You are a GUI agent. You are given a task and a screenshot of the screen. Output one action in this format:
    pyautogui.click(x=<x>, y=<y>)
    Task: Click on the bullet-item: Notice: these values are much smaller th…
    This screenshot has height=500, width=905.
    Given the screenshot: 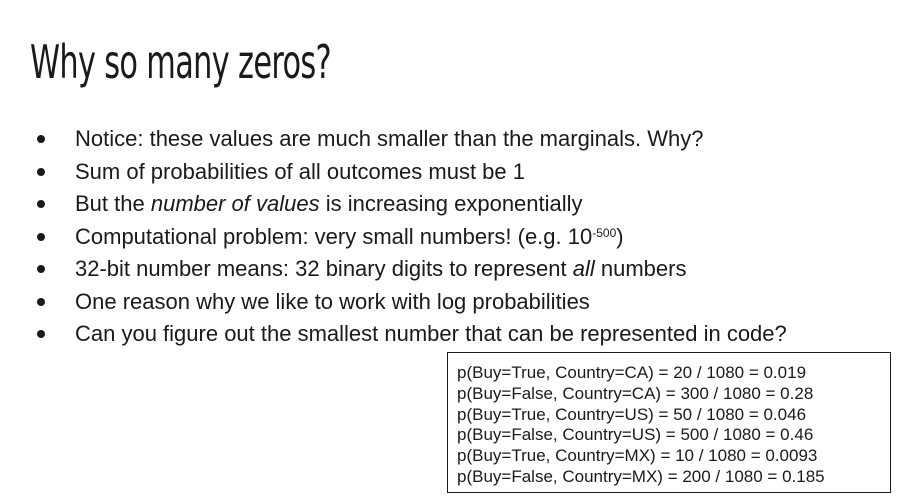 What is the action you would take?
    pyautogui.click(x=412, y=139)
    